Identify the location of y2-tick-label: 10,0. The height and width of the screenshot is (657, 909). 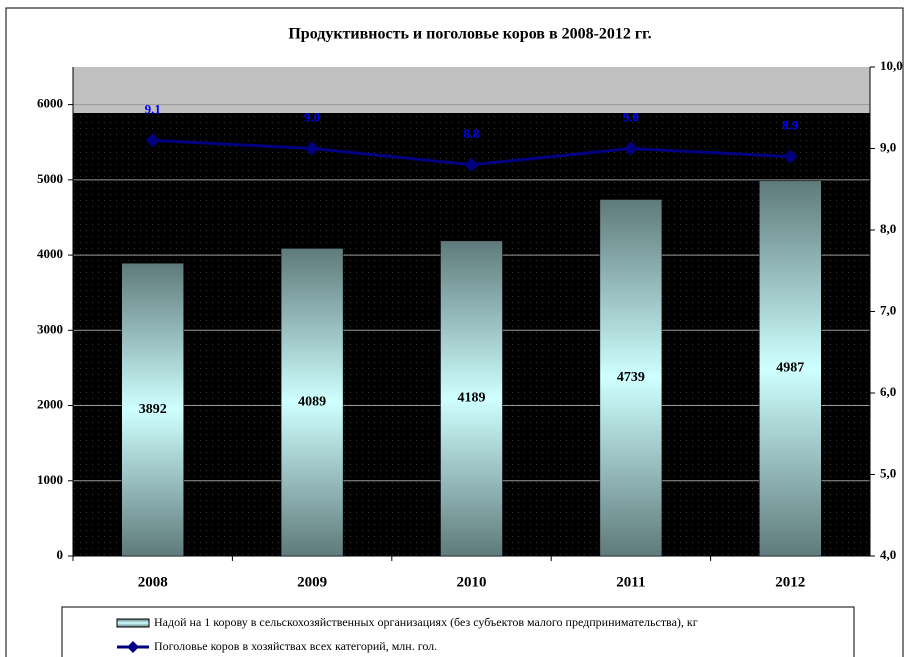
(891, 65).